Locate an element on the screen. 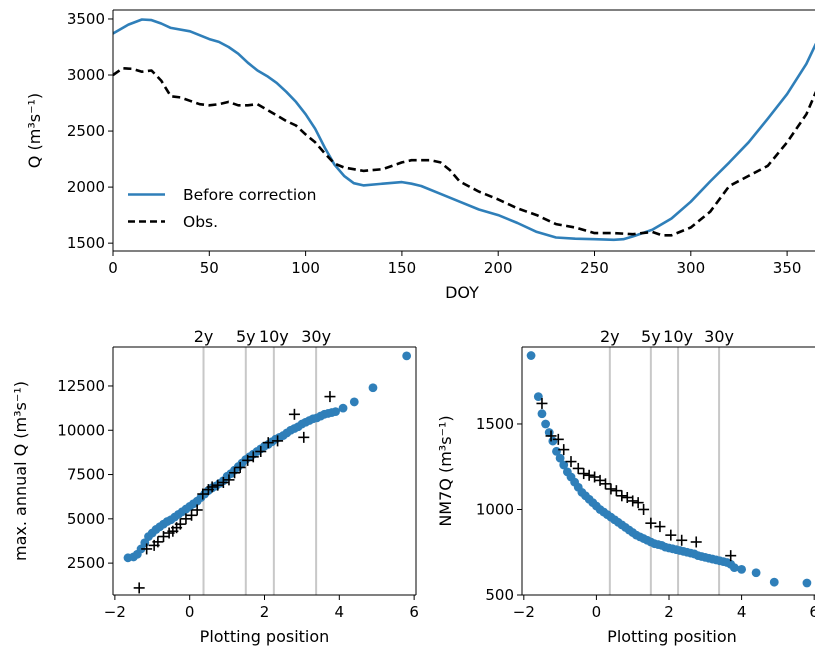 The height and width of the screenshot is (646, 815). x-tick-label: 50 is located at coordinates (209, 268).